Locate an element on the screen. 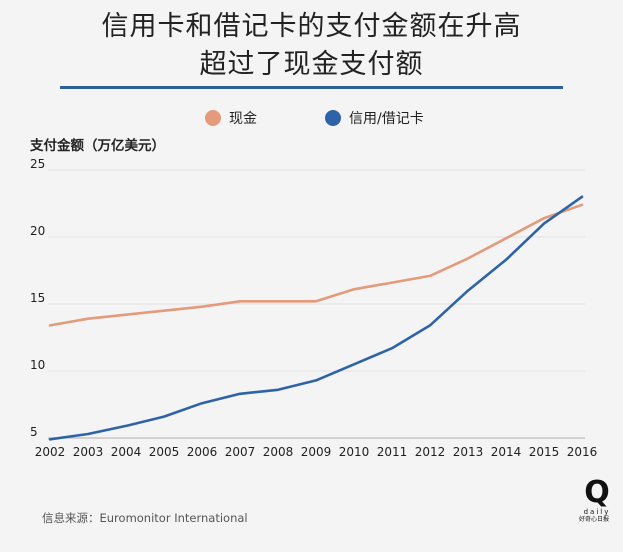 Image resolution: width=623 pixels, height=552 pixels. x-tick-label: 2015 is located at coordinates (544, 452).